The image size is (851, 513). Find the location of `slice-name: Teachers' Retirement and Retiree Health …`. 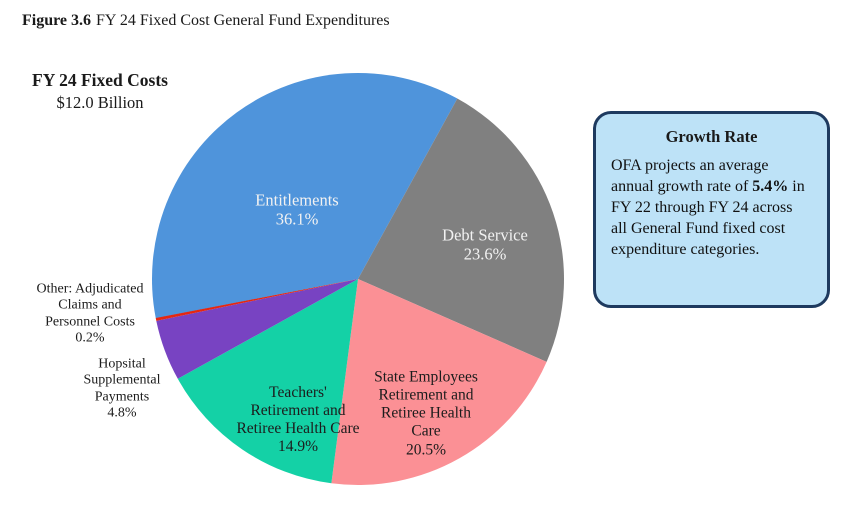

slice-name: Teachers' Retirement and Retiree Health … is located at coordinates (298, 410).